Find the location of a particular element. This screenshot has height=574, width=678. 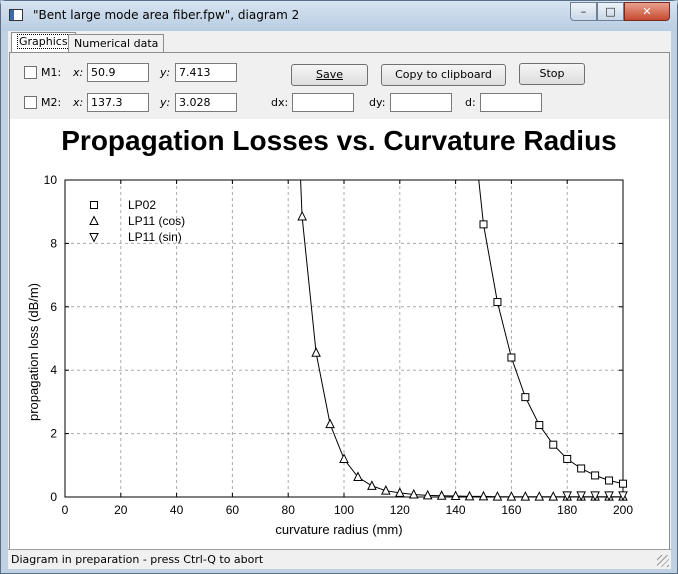

legend: LP02 LP11 (cos) LP11 (sin) is located at coordinates (137, 221).